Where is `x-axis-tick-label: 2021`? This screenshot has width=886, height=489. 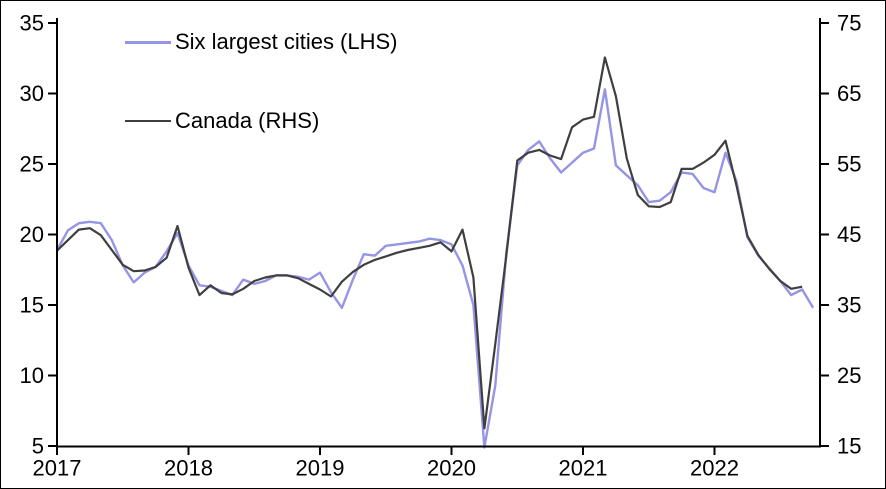
x-axis-tick-label: 2021 is located at coordinates (583, 468).